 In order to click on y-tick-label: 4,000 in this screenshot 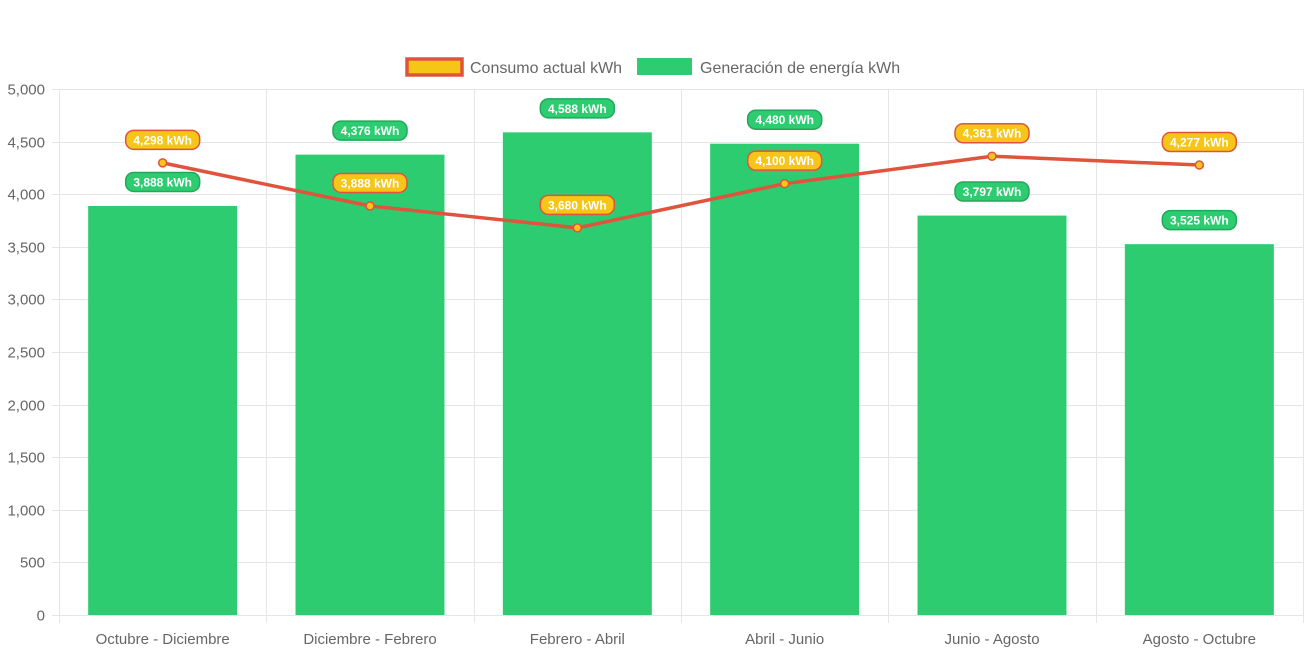, I will do `click(26, 195)`.